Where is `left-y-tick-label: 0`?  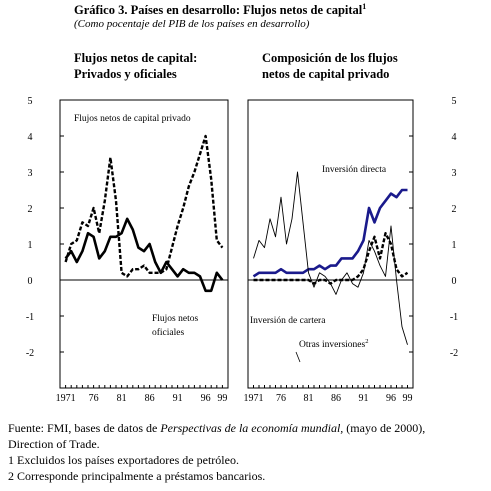
left-y-tick-label: 0 is located at coordinates (30, 281).